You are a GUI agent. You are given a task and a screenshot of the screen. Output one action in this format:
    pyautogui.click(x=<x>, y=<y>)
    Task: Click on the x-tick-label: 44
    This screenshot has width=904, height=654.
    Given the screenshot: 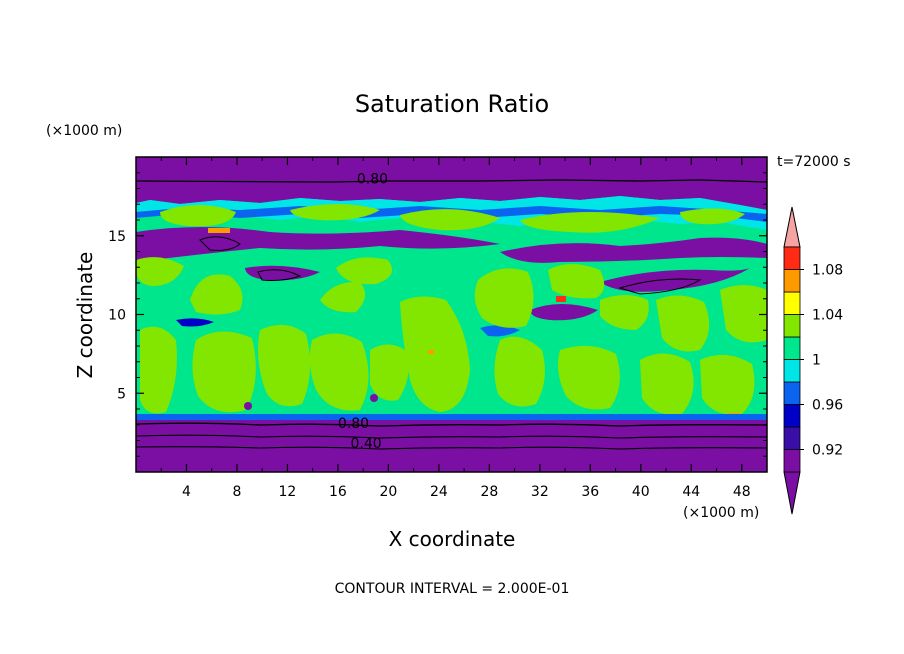 What is the action you would take?
    pyautogui.click(x=691, y=492)
    